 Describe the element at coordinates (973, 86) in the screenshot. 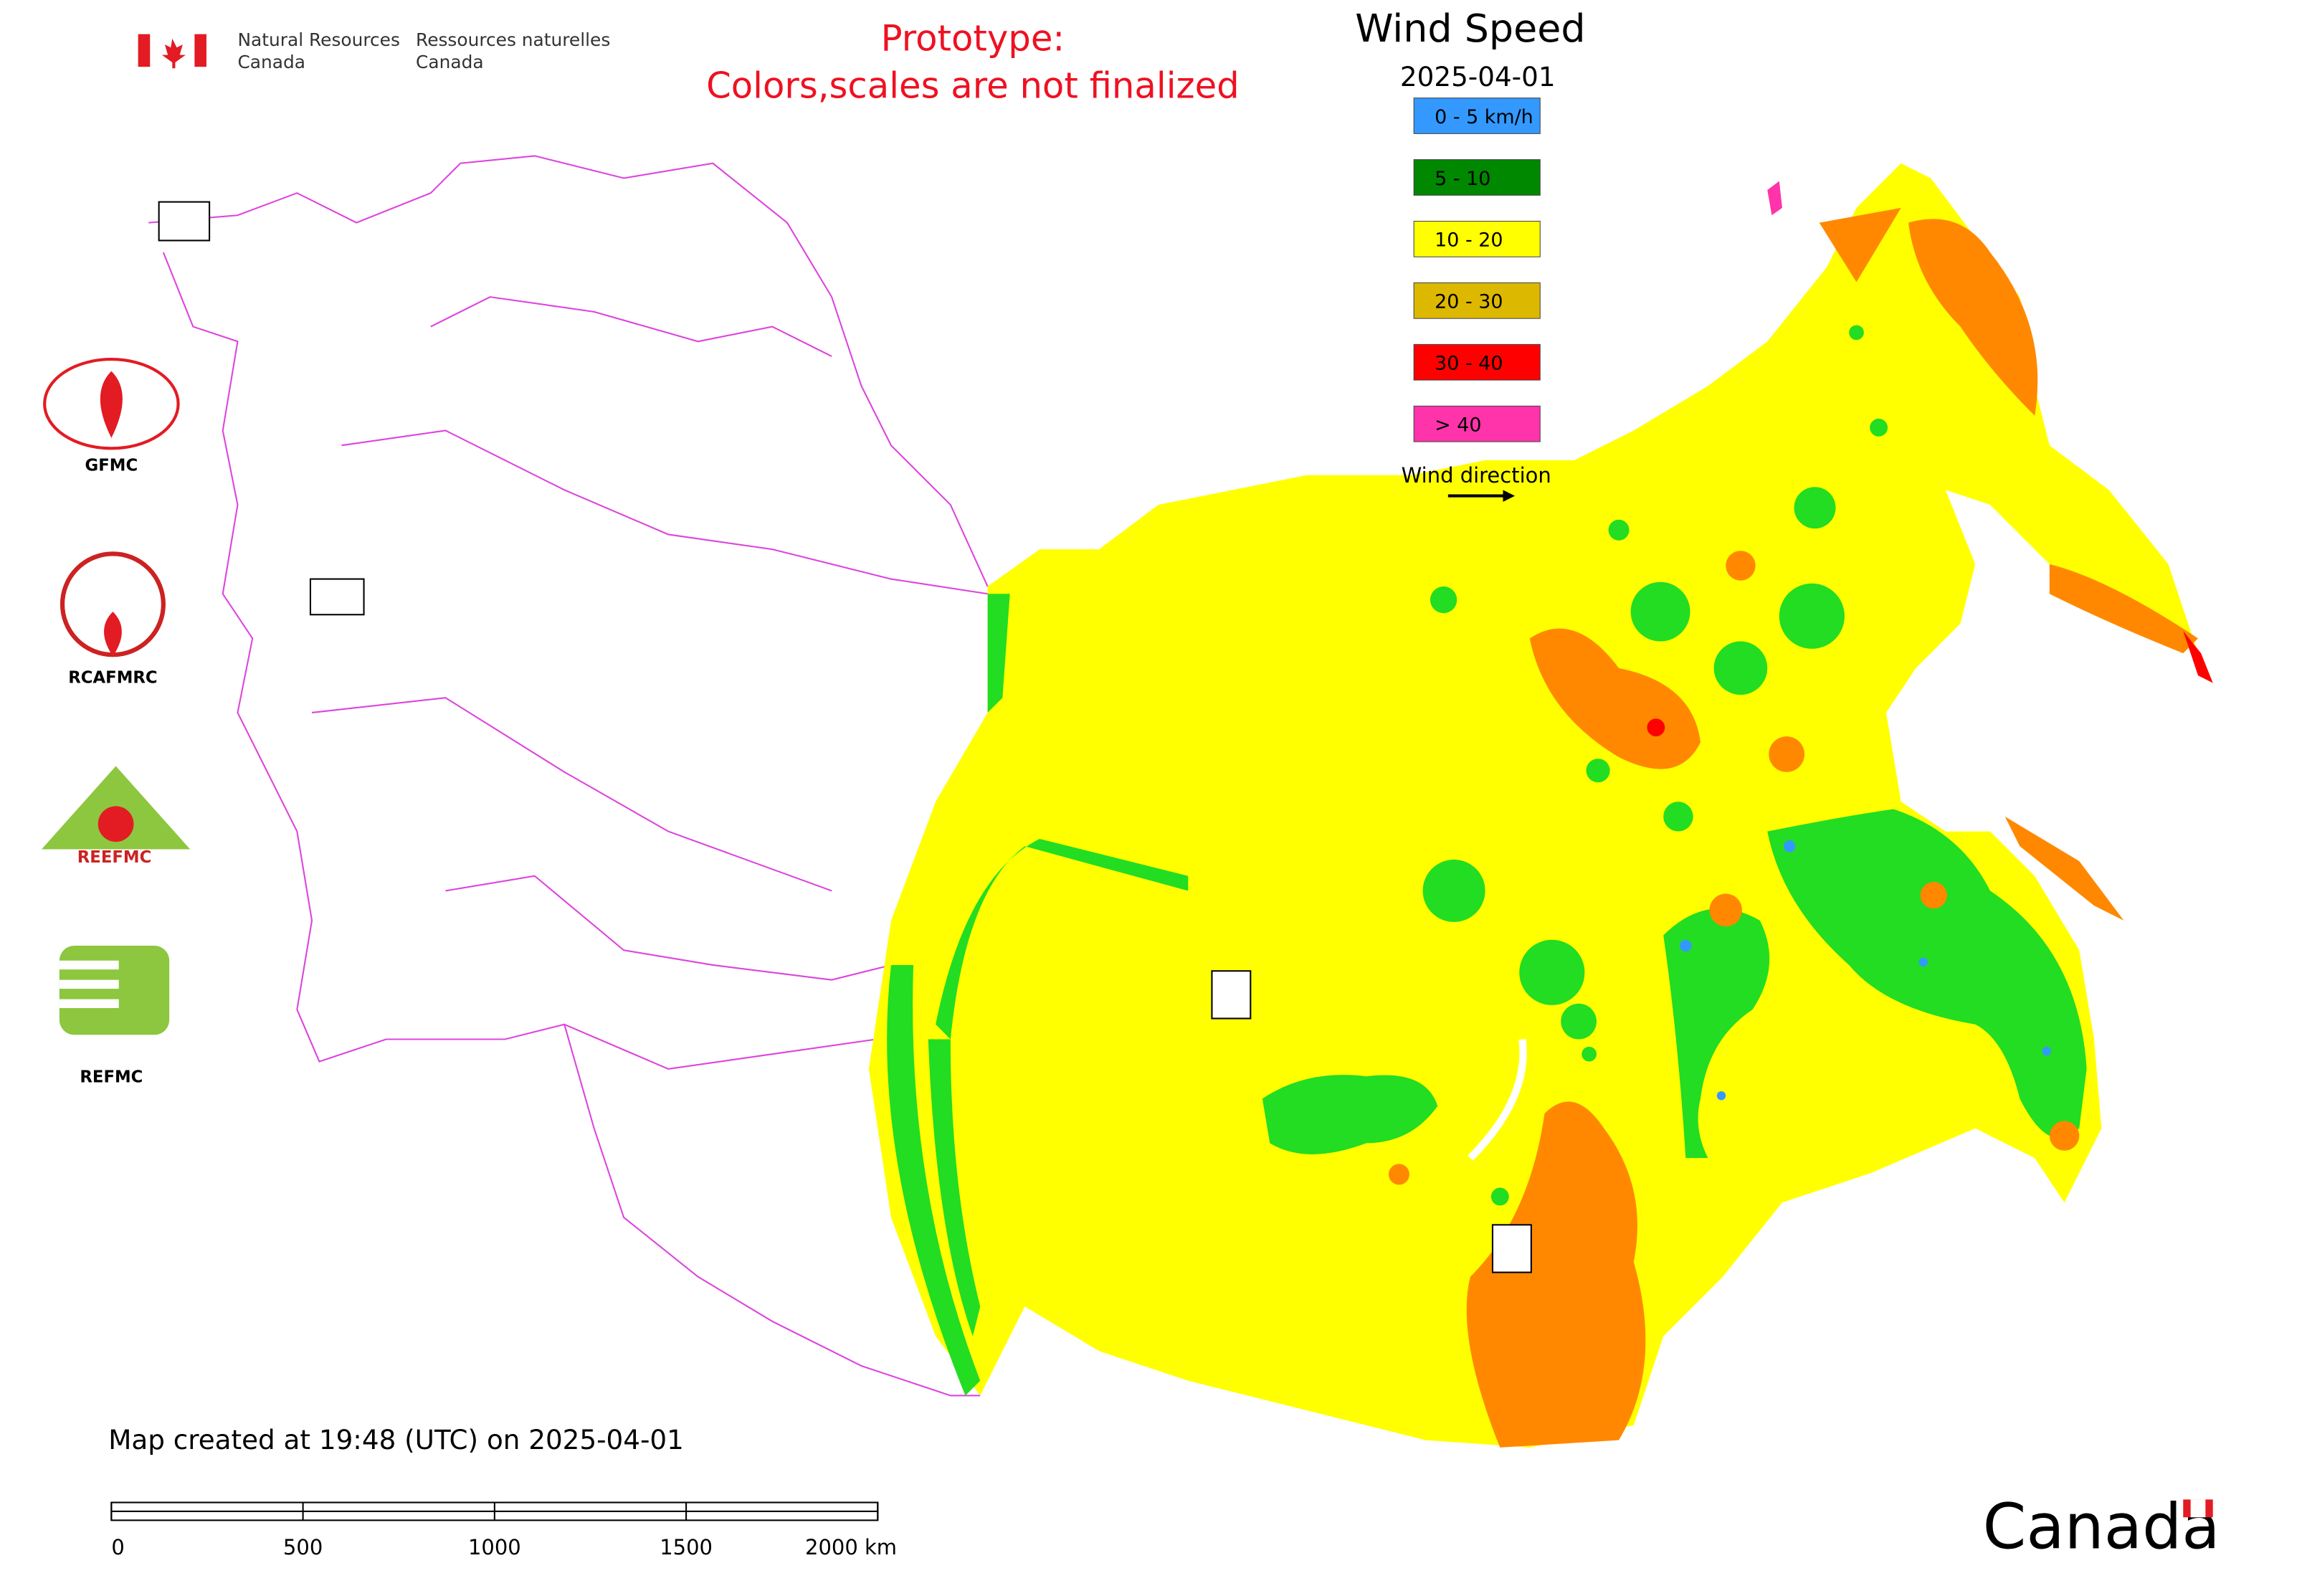

I see `notice: Colors,scales are not finalized` at that location.